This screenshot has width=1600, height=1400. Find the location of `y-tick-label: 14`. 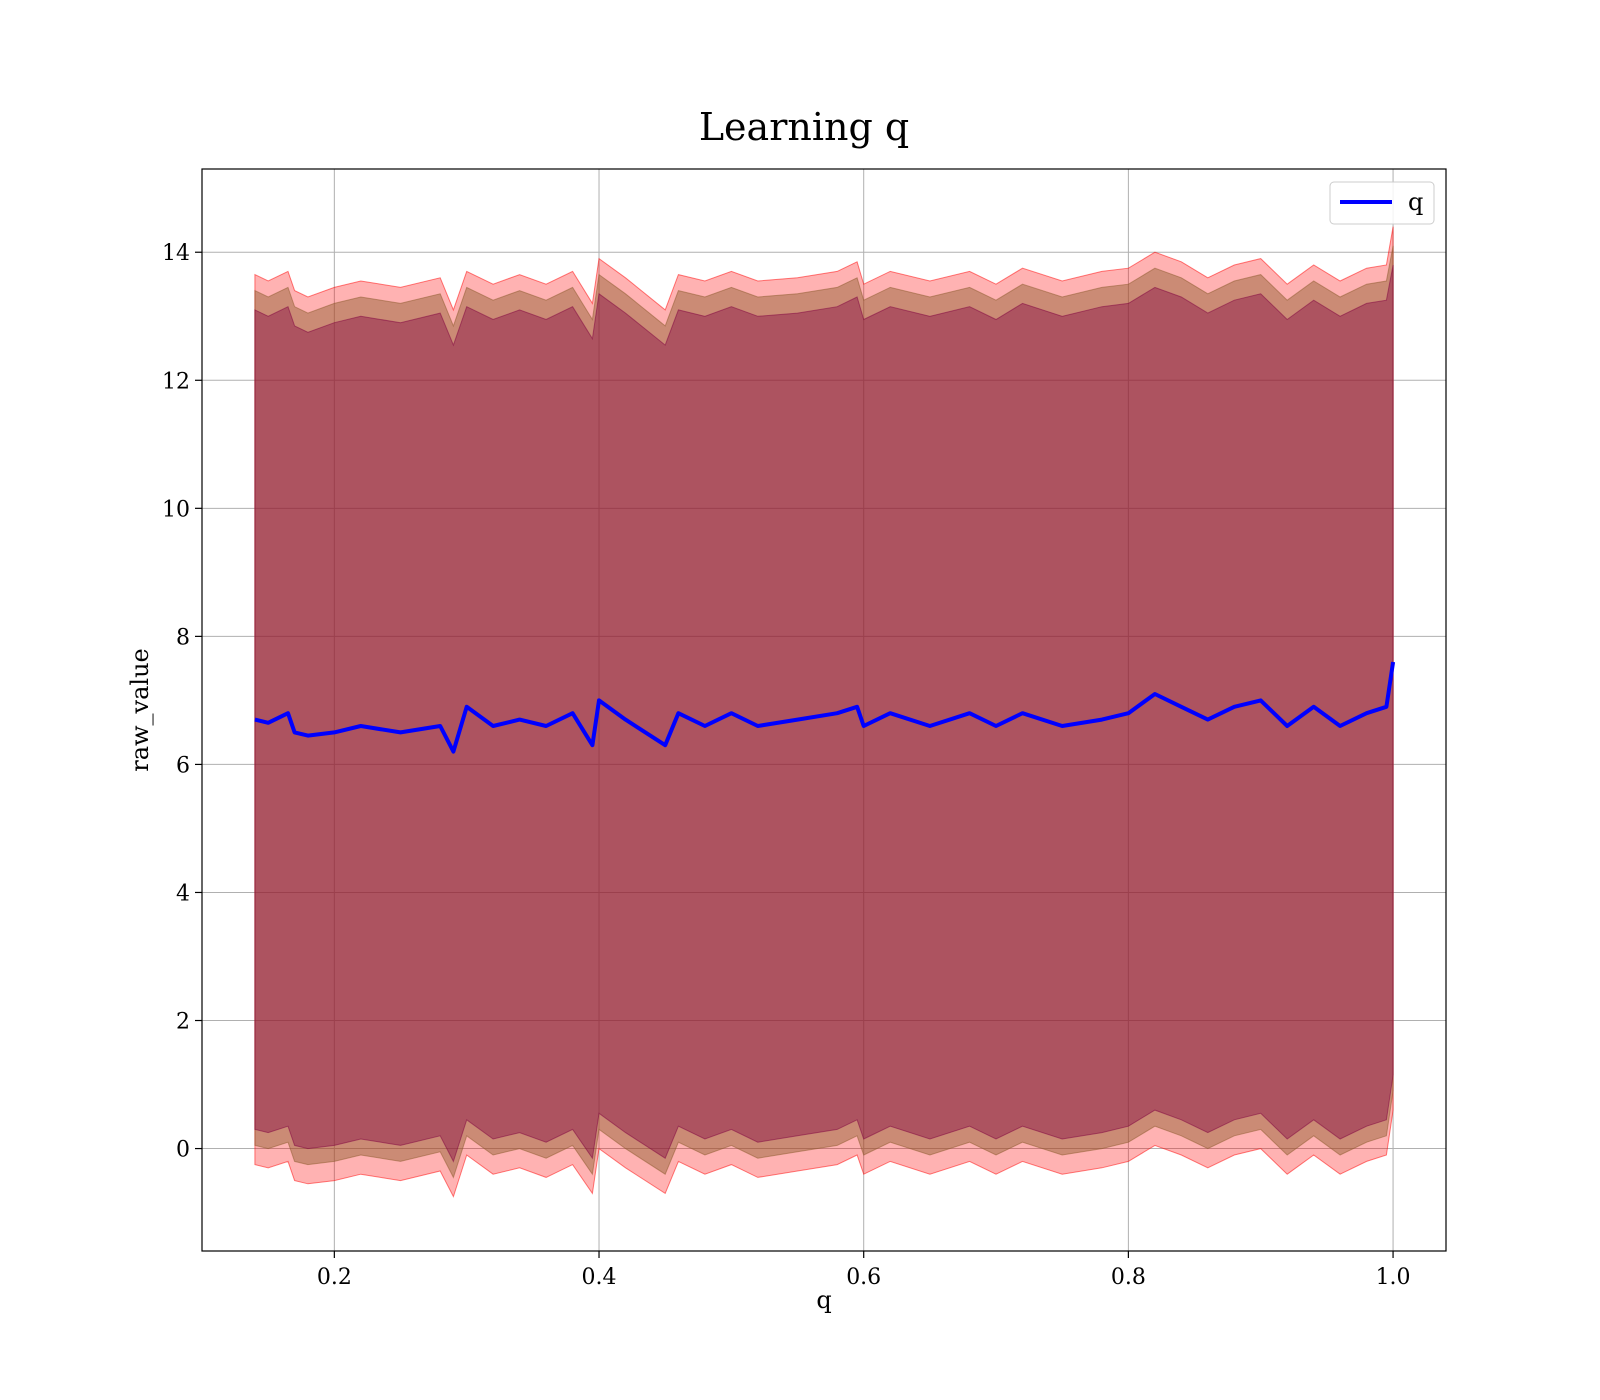

y-tick-label: 14 is located at coordinates (176, 253).